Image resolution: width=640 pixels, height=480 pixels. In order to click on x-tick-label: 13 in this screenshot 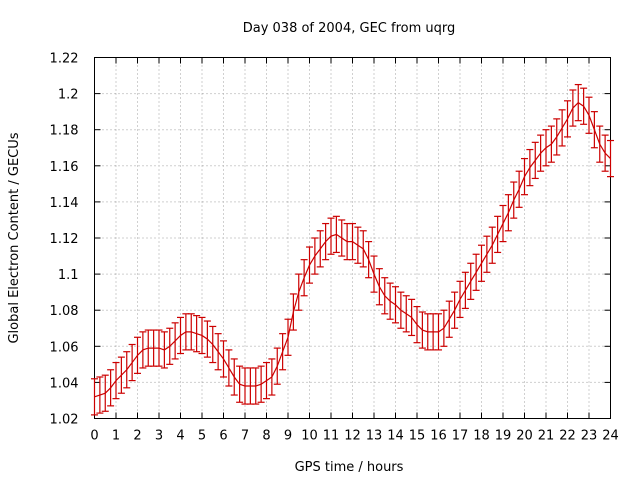, I will do `click(374, 436)`.